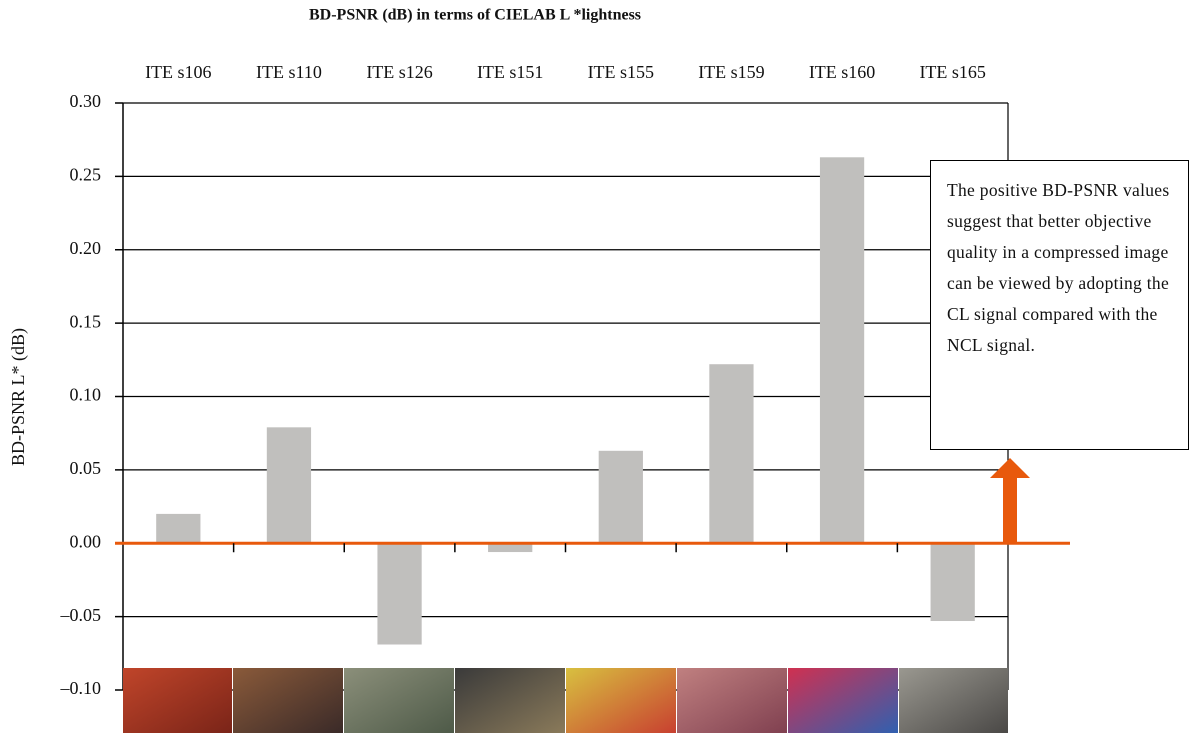  Describe the element at coordinates (178, 72) in the screenshot. I see `x-tick-label: ITE s106` at that location.